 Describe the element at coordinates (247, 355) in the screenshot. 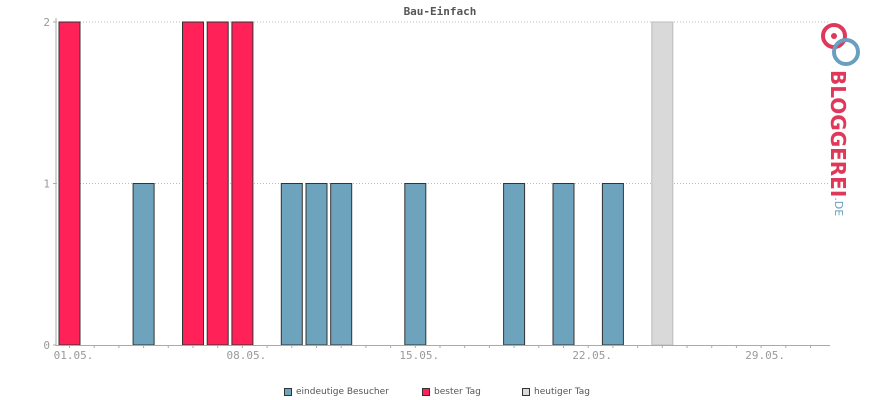

I see `x-tick-label: 08.05.` at that location.